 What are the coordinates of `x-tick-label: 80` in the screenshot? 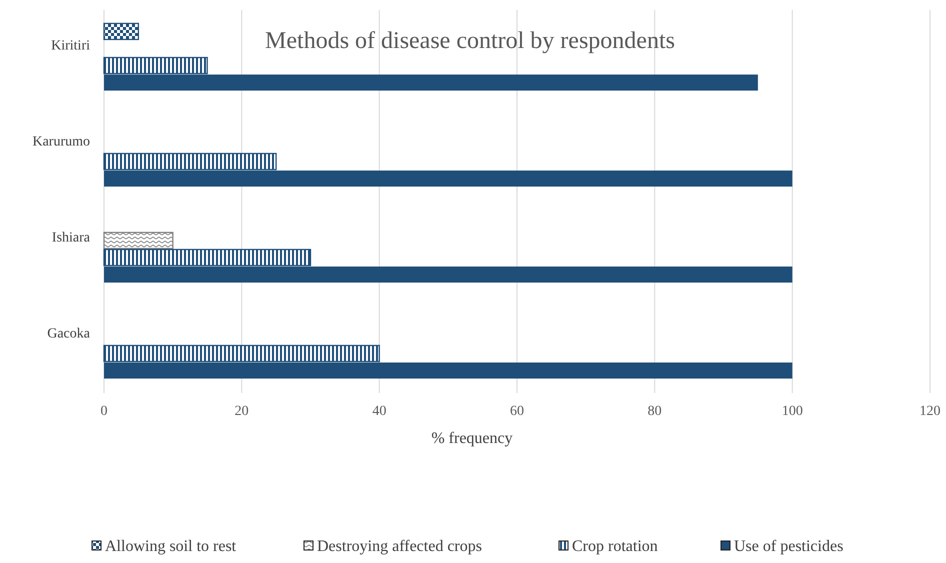 It's located at (655, 411).